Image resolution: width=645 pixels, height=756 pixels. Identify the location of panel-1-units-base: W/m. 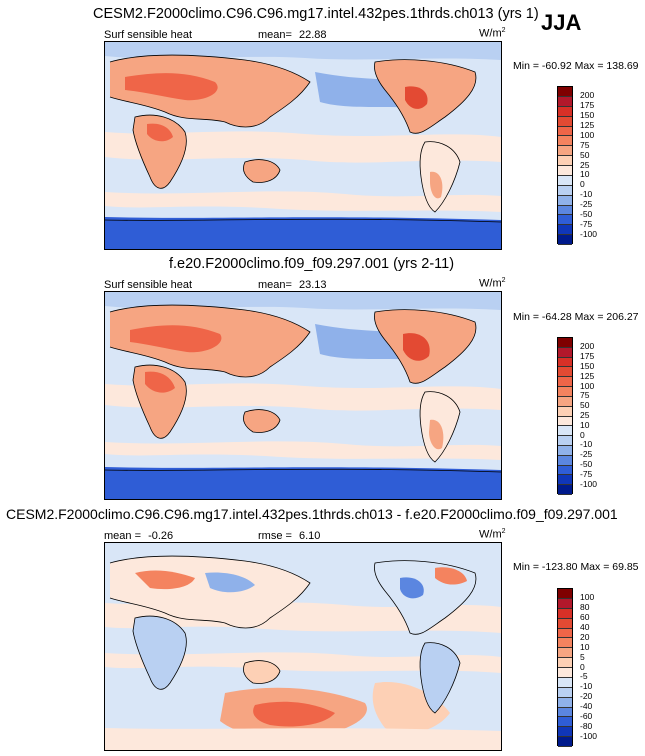
(490, 33).